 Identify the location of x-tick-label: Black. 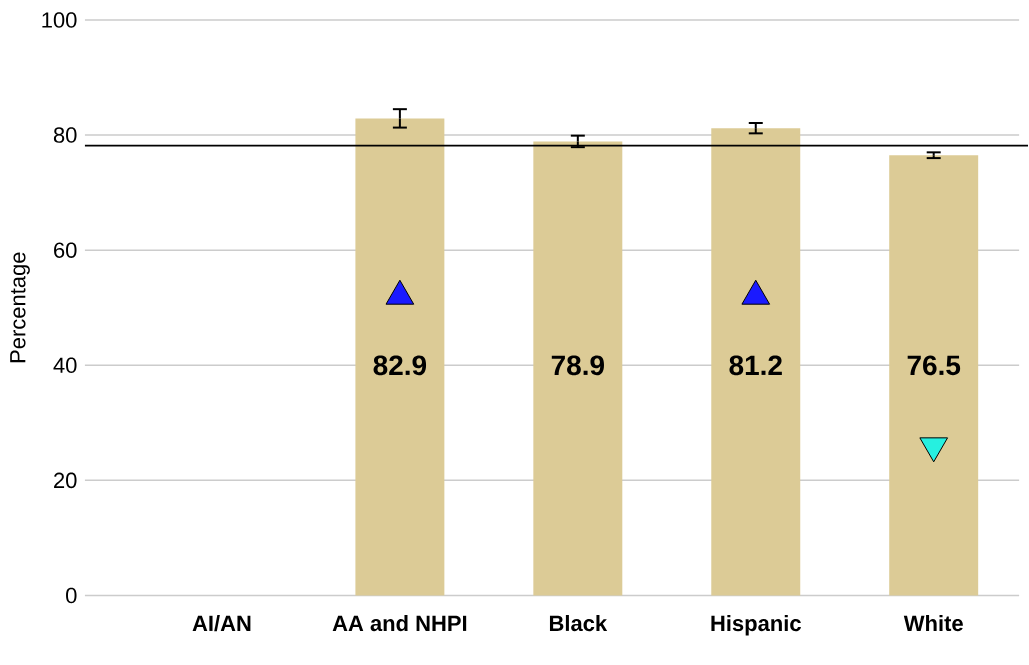
(578, 622).